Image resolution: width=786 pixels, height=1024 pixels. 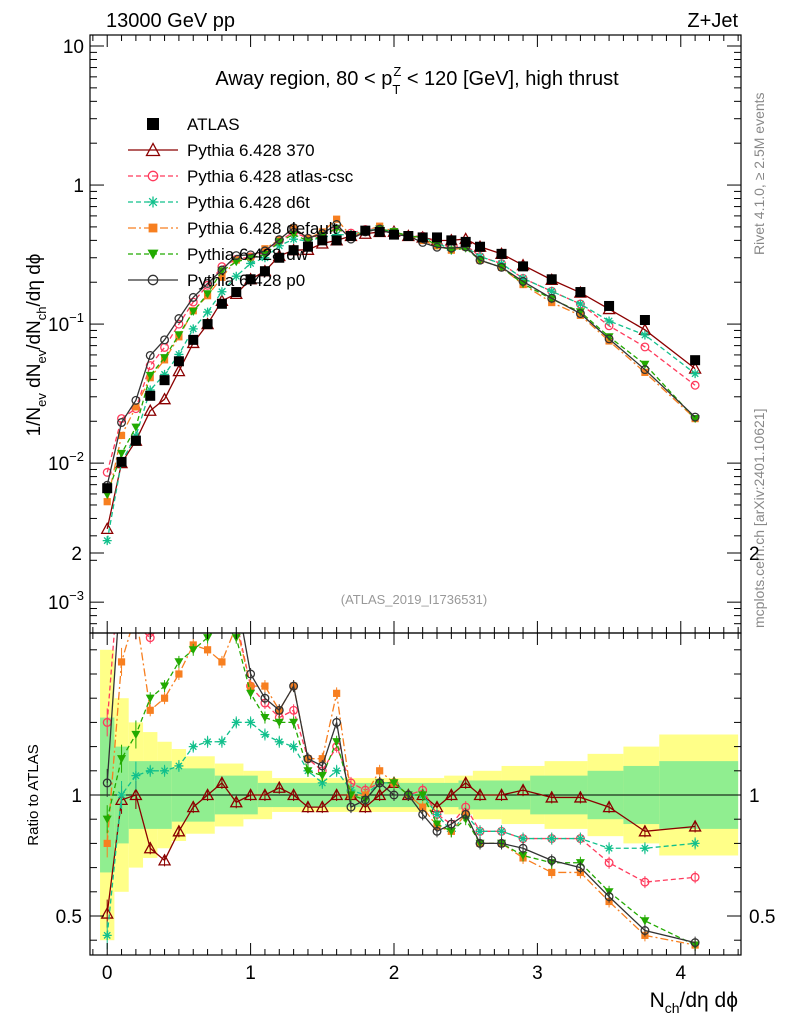 What do you see at coordinates (248, 202) in the screenshot?
I see `legend-label-pythia-6-428-d6t: Pythia 6.428 d6t` at bounding box center [248, 202].